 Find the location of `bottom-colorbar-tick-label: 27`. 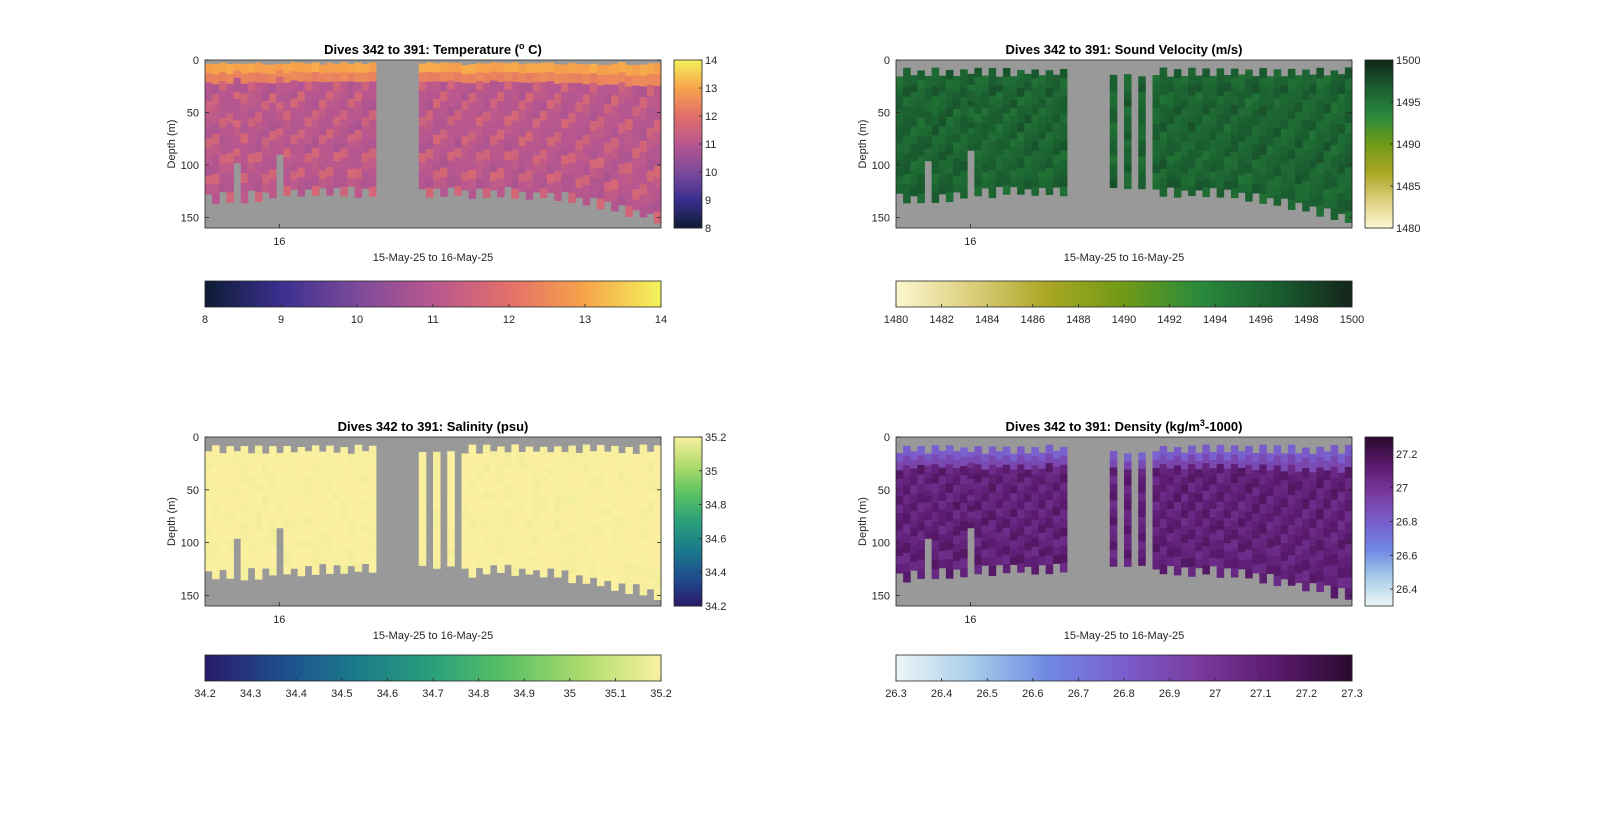

bottom-colorbar-tick-label: 27 is located at coordinates (1215, 694).